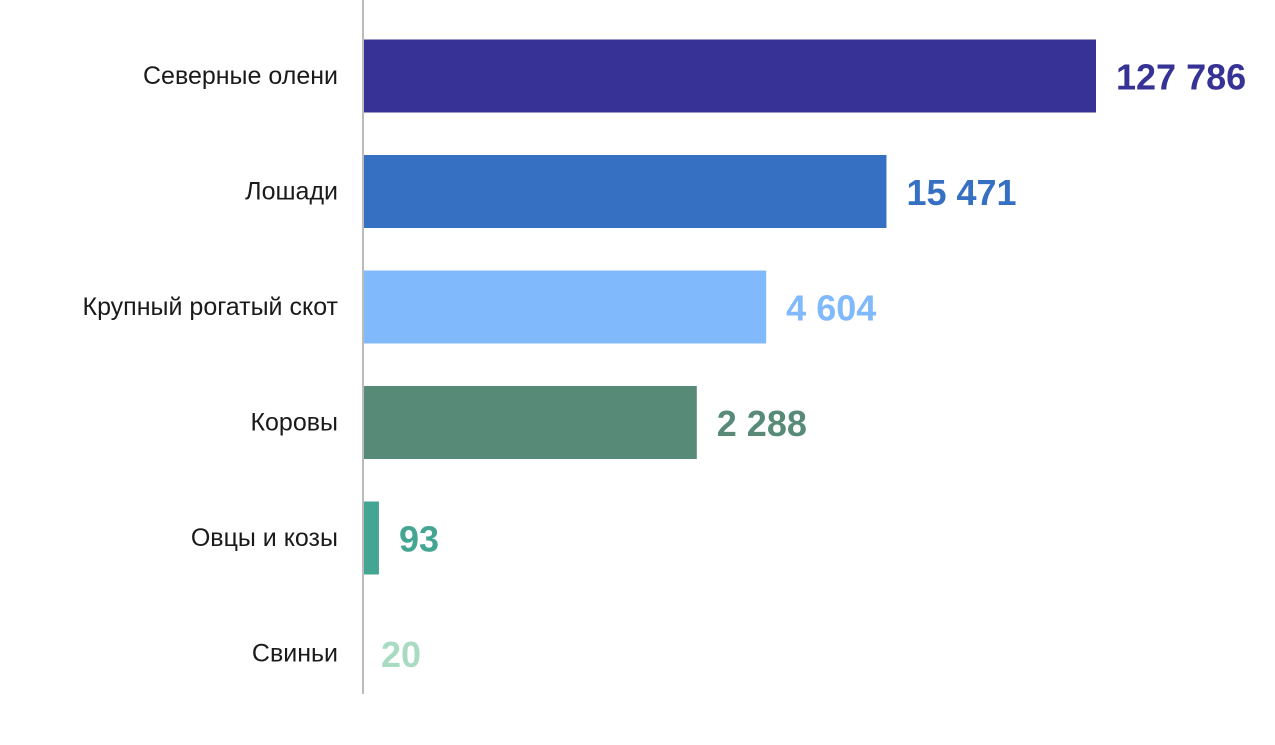 The height and width of the screenshot is (745, 1275). Describe the element at coordinates (401, 654) in the screenshot. I see `value-label: 20` at that location.